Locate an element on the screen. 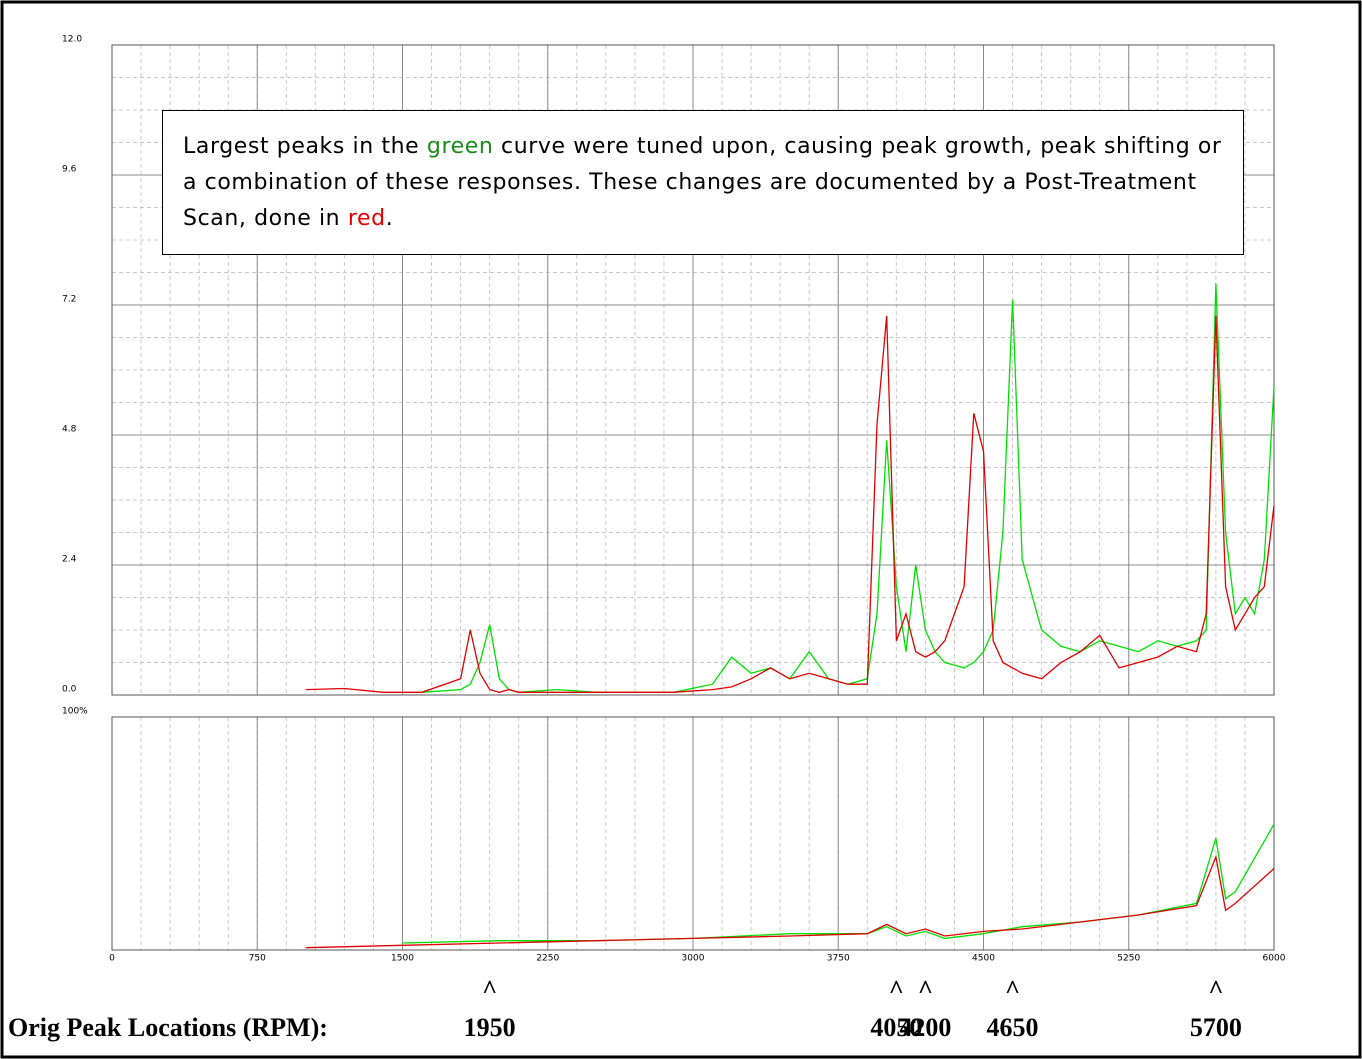  x-tick-label: 3750 is located at coordinates (838, 959).